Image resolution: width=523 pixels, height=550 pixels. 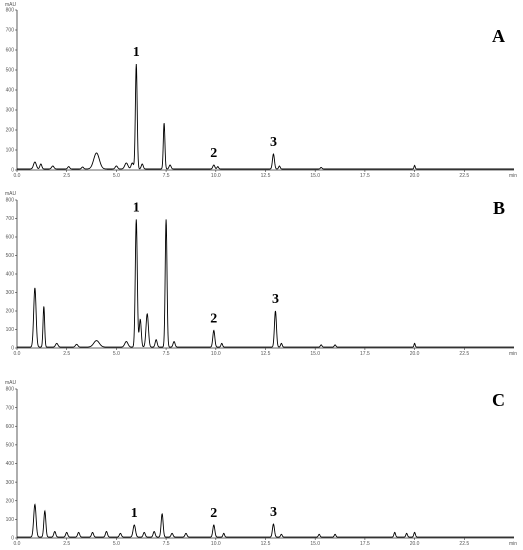 I want to click on chromatogram-trace, so click(x=265, y=520).